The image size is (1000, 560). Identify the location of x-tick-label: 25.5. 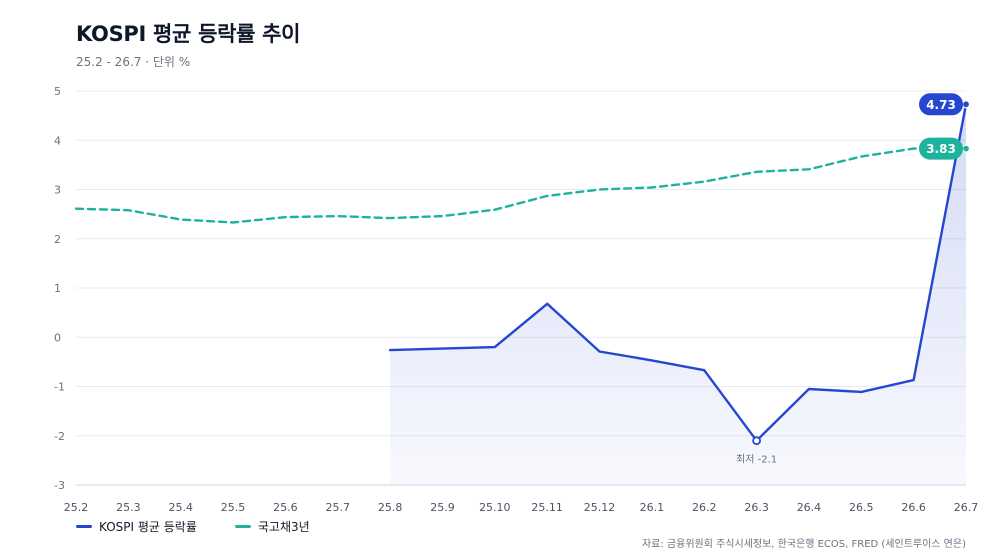
(233, 507).